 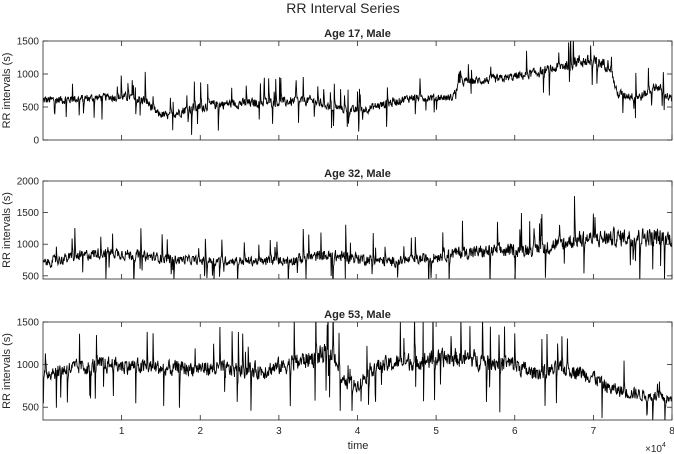 I want to click on x-tick-label: 8, so click(x=671, y=431).